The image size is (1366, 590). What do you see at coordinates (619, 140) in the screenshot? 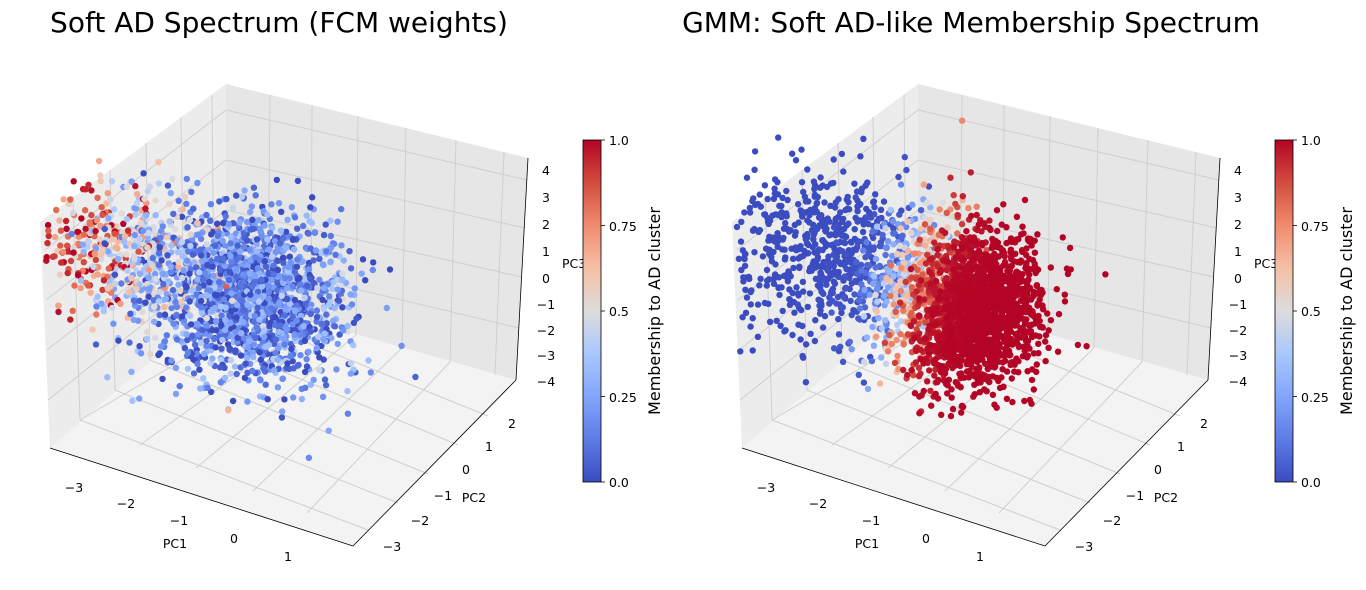
I see `colorbar-tick-label: 1.0` at bounding box center [619, 140].